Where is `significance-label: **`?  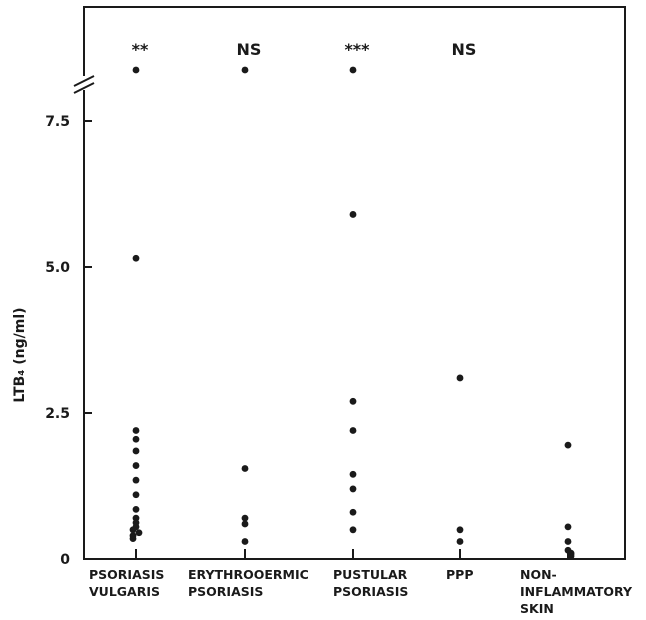
significance-label: ** is located at coordinates (140, 49).